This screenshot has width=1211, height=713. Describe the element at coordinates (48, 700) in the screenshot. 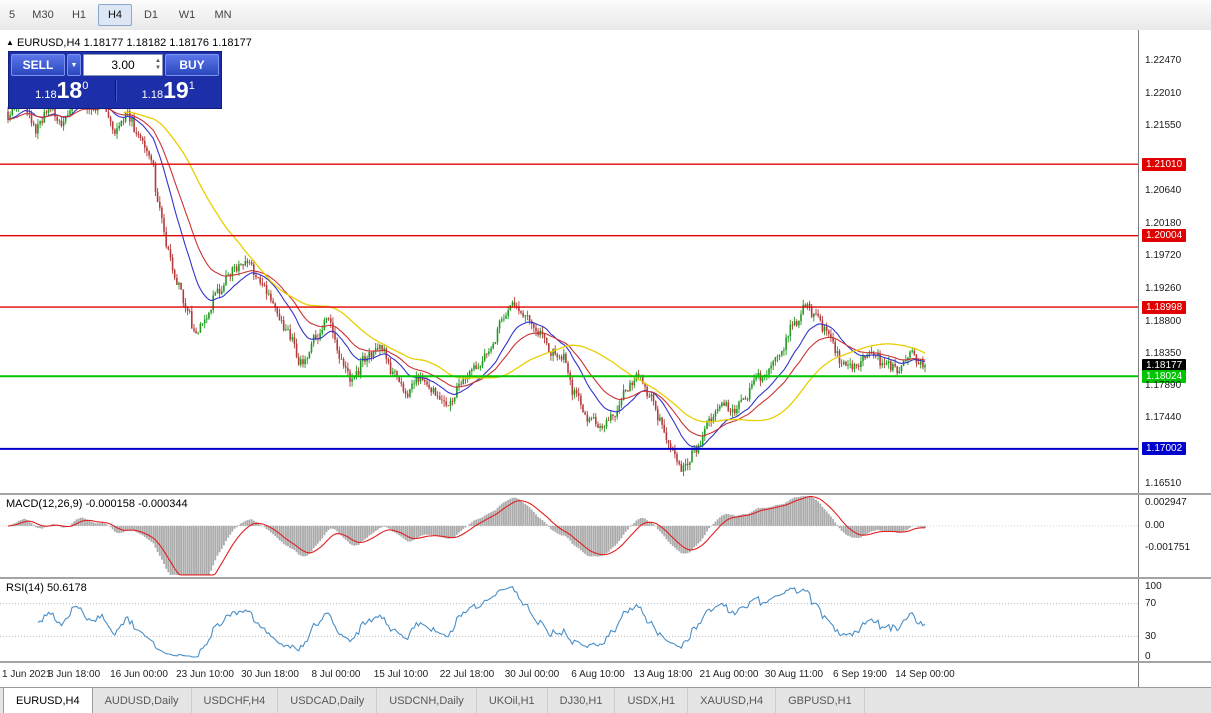

I see `chart-tab-EURUSD-H4: EURUSD,H4` at that location.